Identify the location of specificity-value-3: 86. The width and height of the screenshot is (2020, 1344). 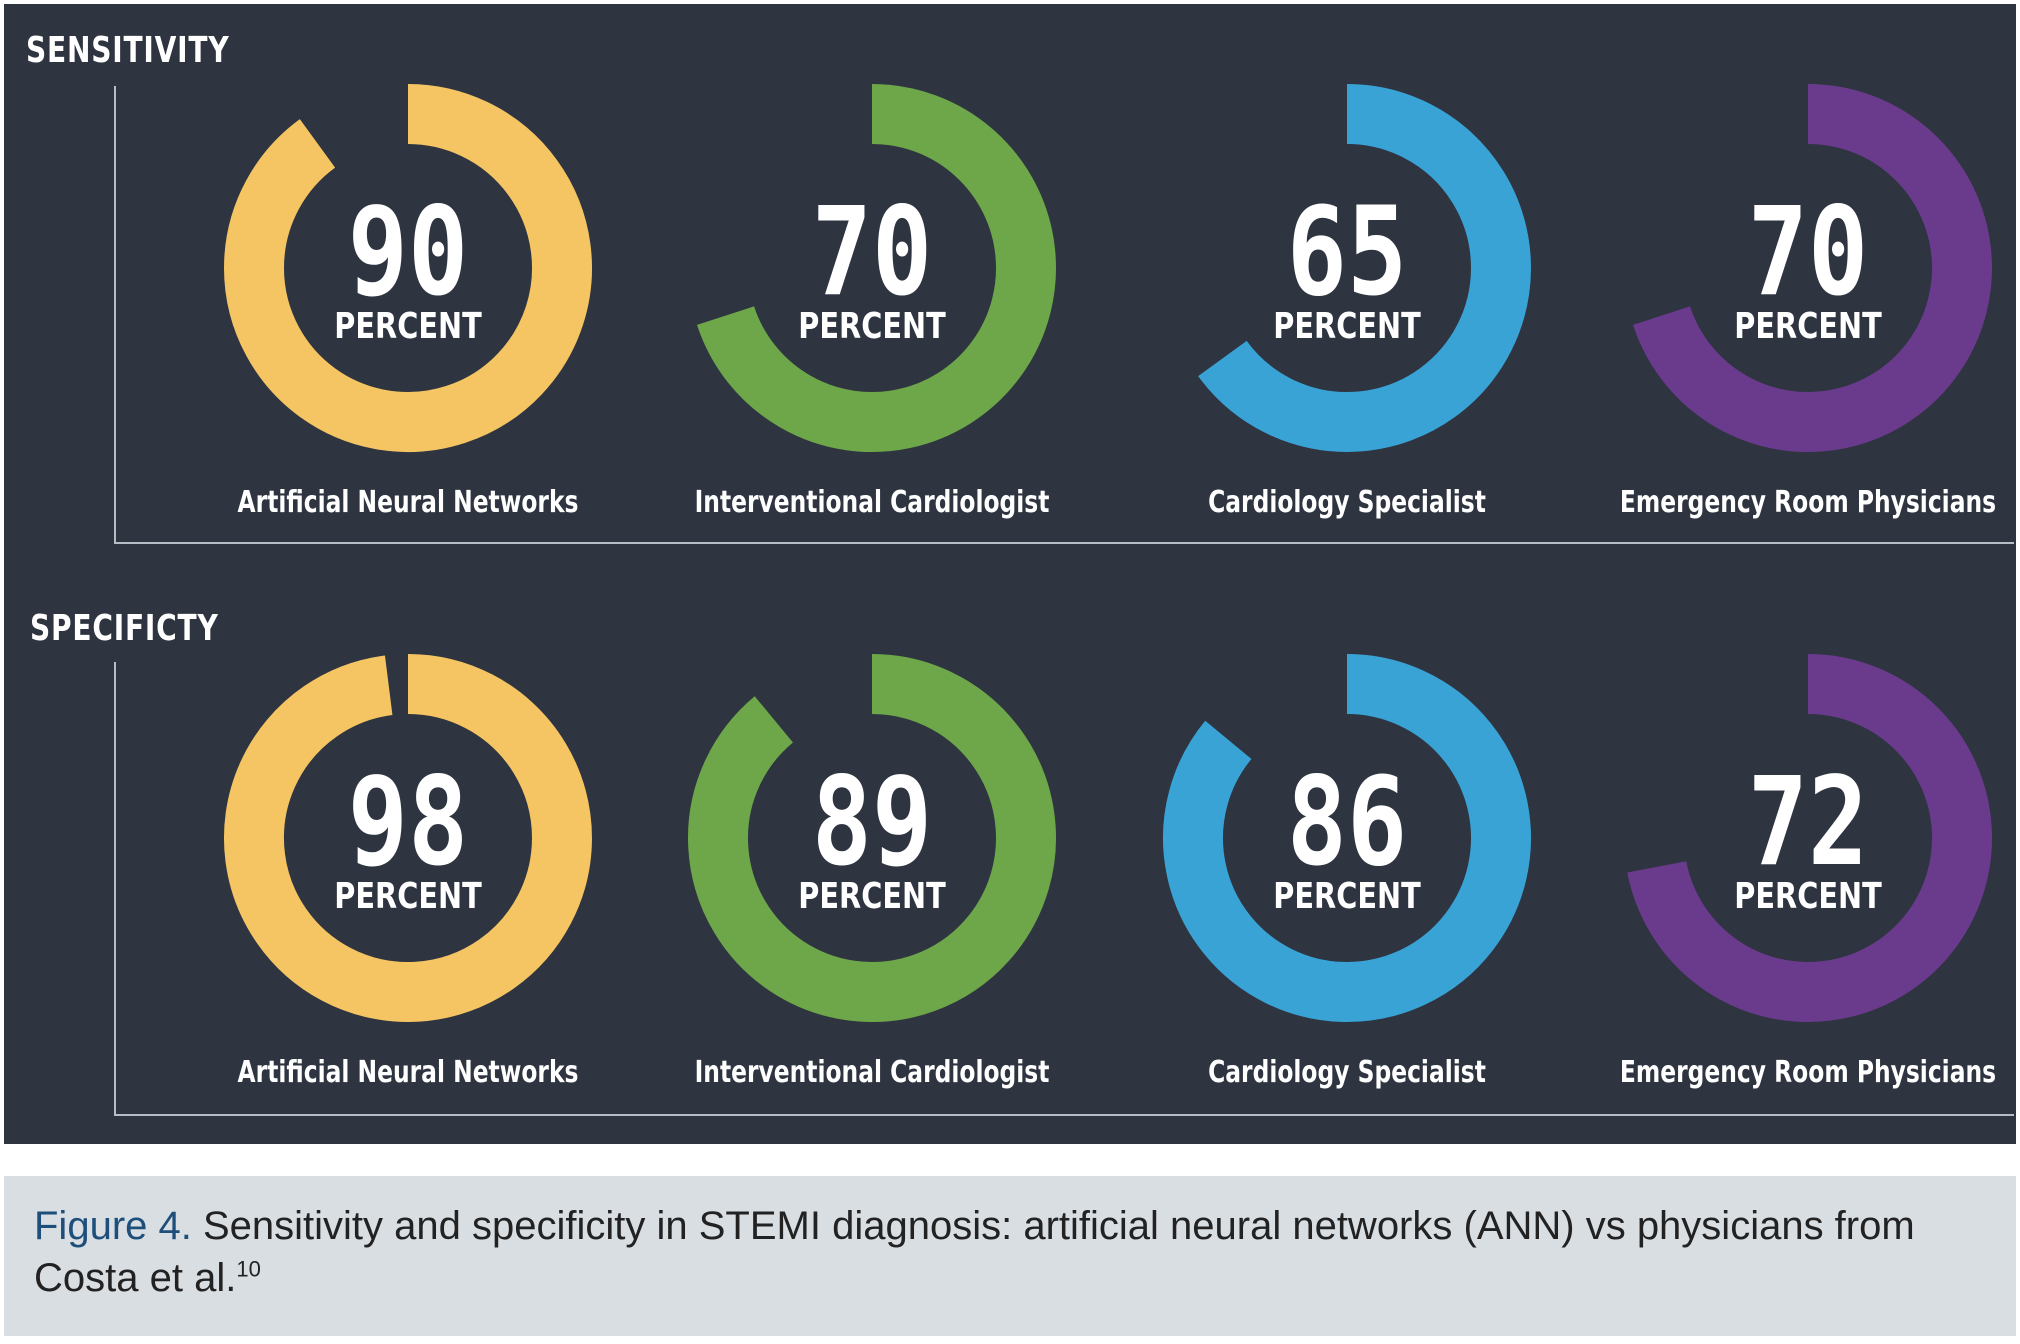
(1347, 822).